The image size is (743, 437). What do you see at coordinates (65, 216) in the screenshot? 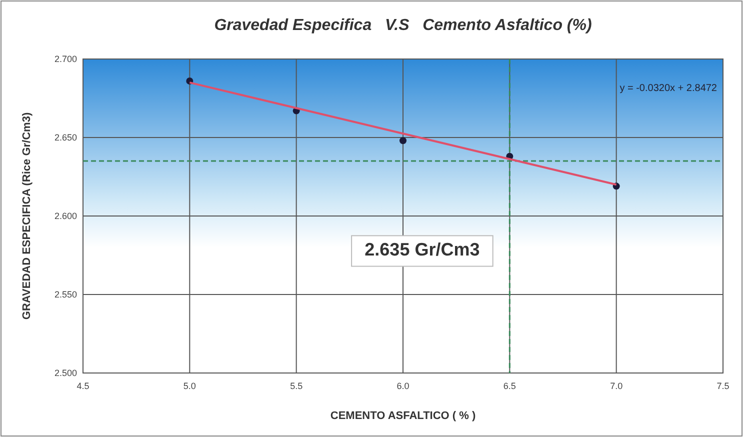
I see `y-tick-label: 2.600` at bounding box center [65, 216].